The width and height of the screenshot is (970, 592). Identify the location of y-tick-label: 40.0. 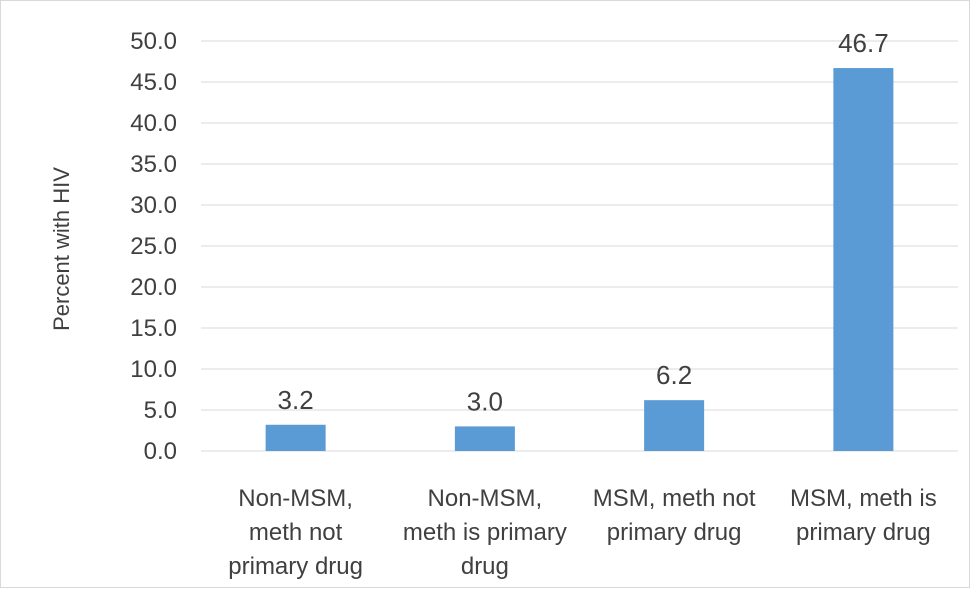
(153, 123).